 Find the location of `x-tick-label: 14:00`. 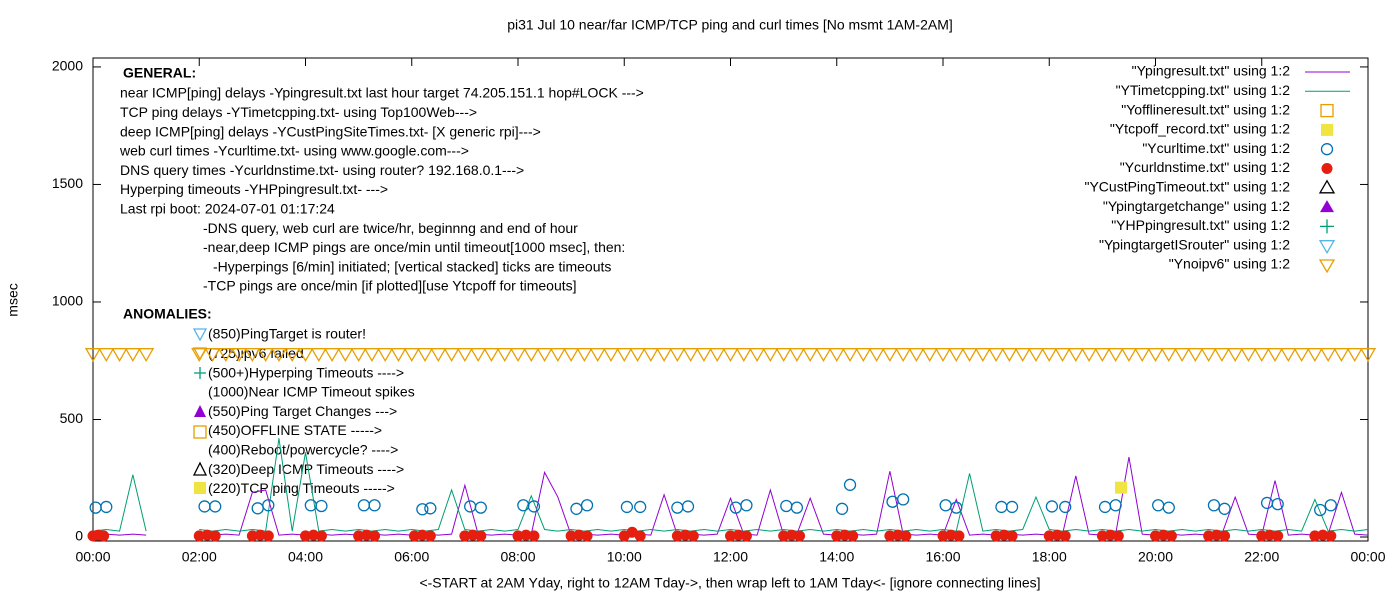

x-tick-label: 14:00 is located at coordinates (836, 557).